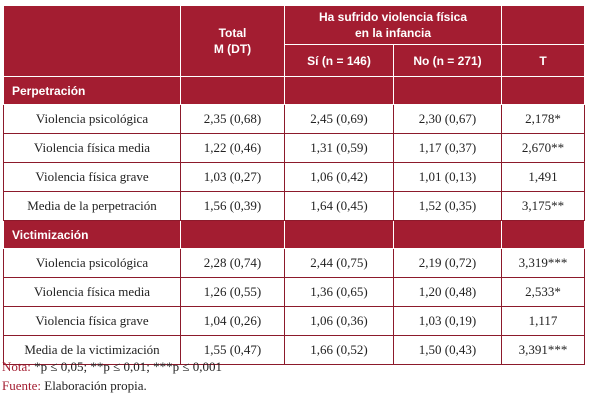  Describe the element at coordinates (339, 263) in the screenshot. I see `cell-yes: 2,44 (0,75)` at that location.